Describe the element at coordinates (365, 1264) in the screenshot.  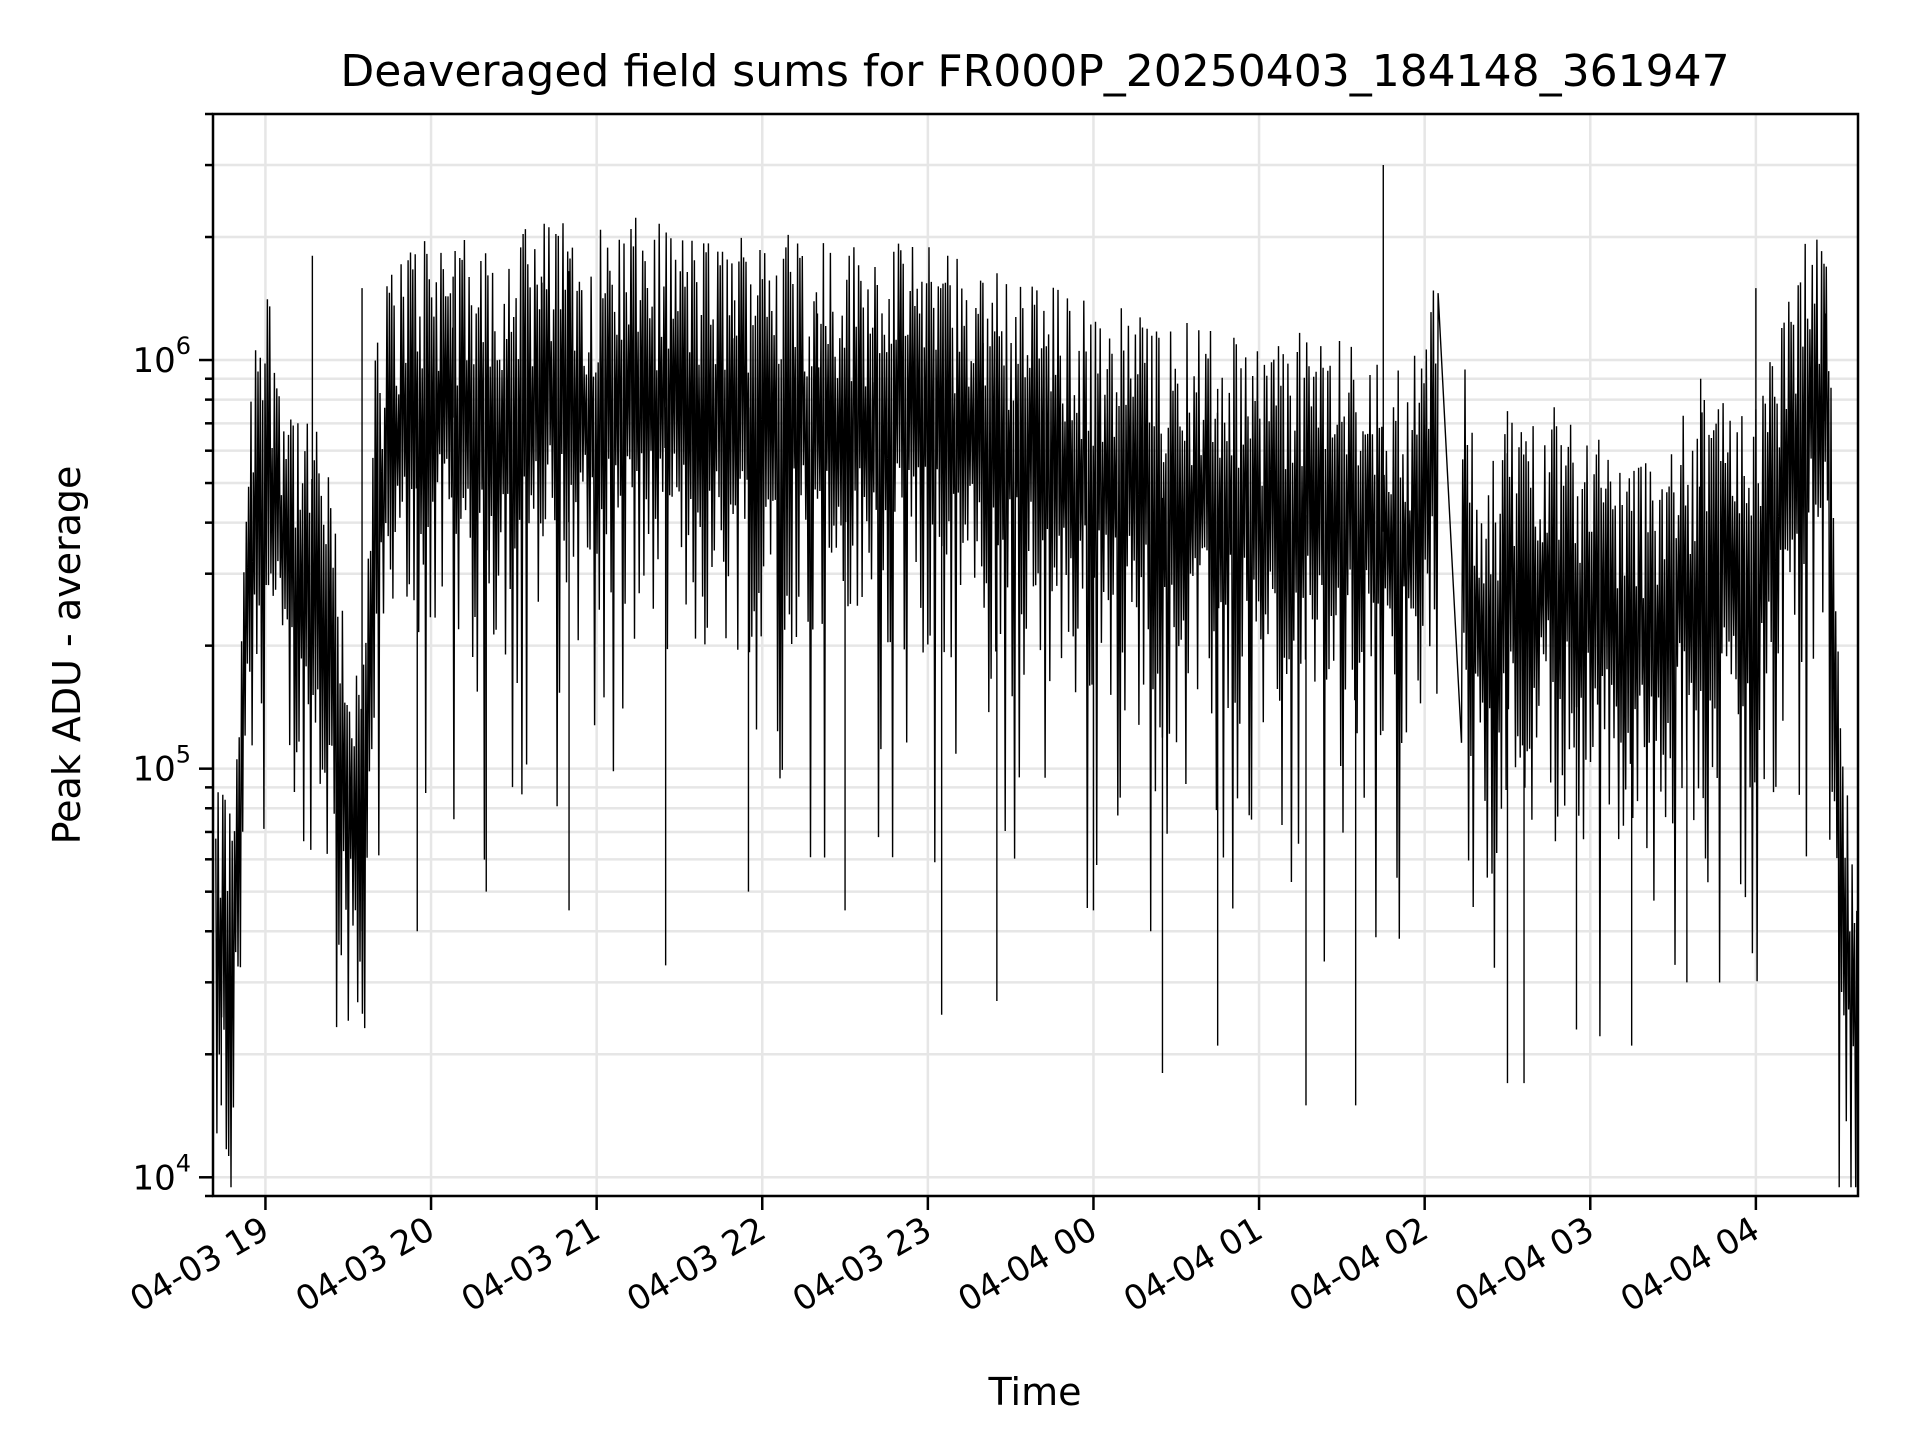
I see `x-tick-label: 04-03 20` at that location.